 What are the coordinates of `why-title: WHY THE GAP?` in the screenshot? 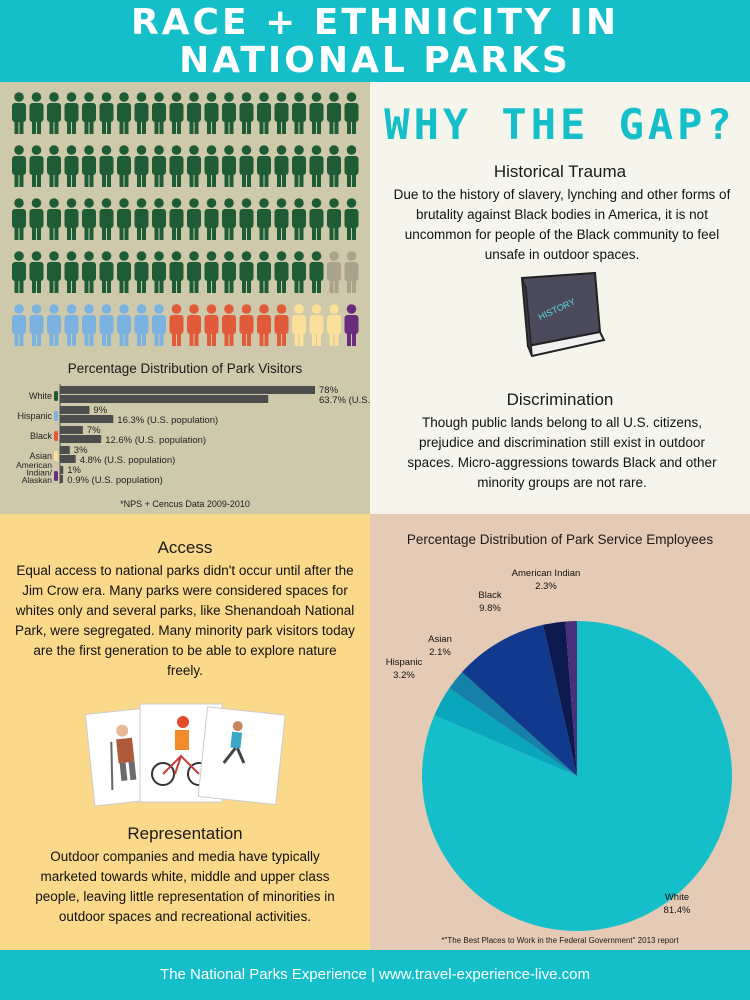 It's located at (560, 124).